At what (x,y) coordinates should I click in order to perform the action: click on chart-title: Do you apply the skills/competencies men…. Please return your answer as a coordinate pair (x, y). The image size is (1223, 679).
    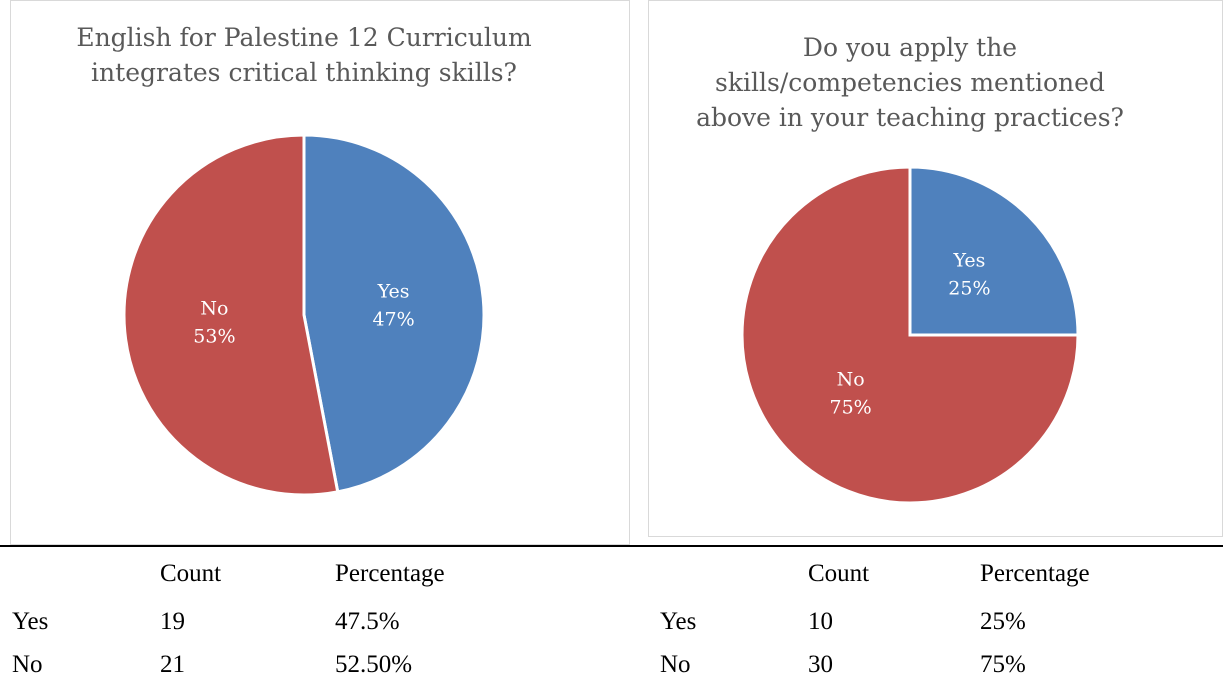
    Looking at the image, I should click on (910, 82).